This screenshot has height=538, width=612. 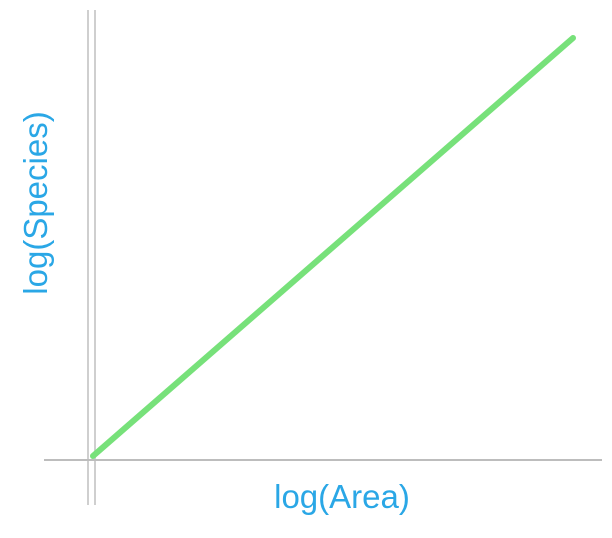 I want to click on x-axis-label: log(Area), so click(x=342, y=496).